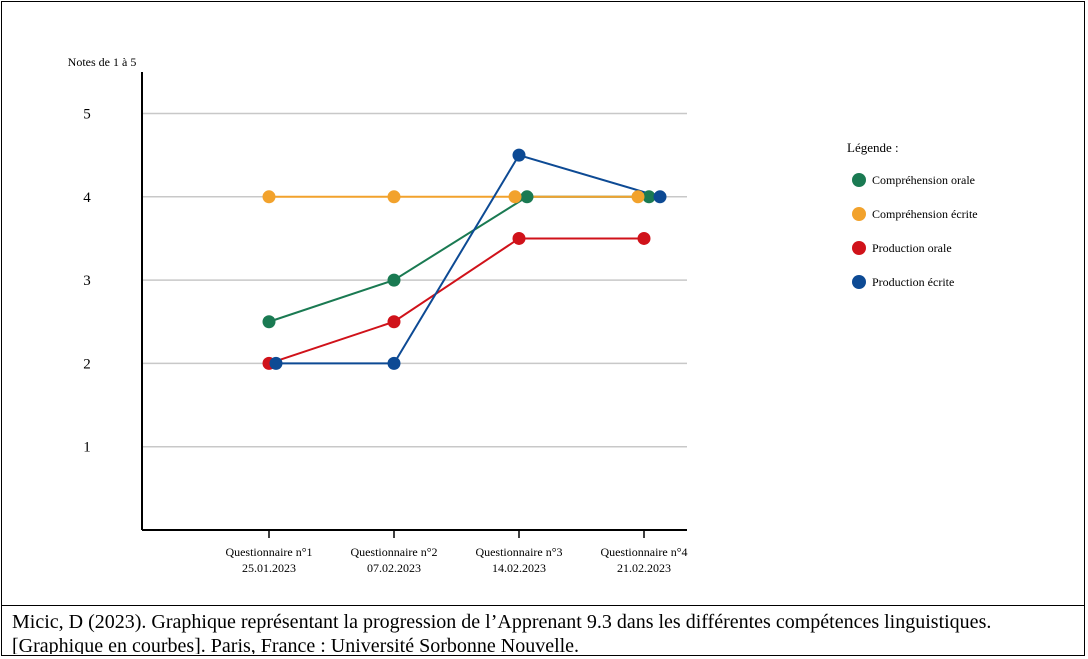 The height and width of the screenshot is (659, 1088). What do you see at coordinates (87, 198) in the screenshot?
I see `y-tick-label: 4` at bounding box center [87, 198].